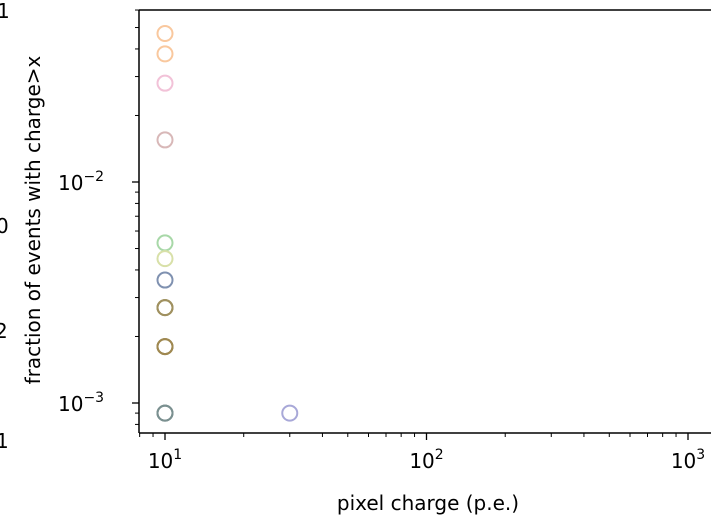  I want to click on x-tick-label: 10¹, so click(165, 460).